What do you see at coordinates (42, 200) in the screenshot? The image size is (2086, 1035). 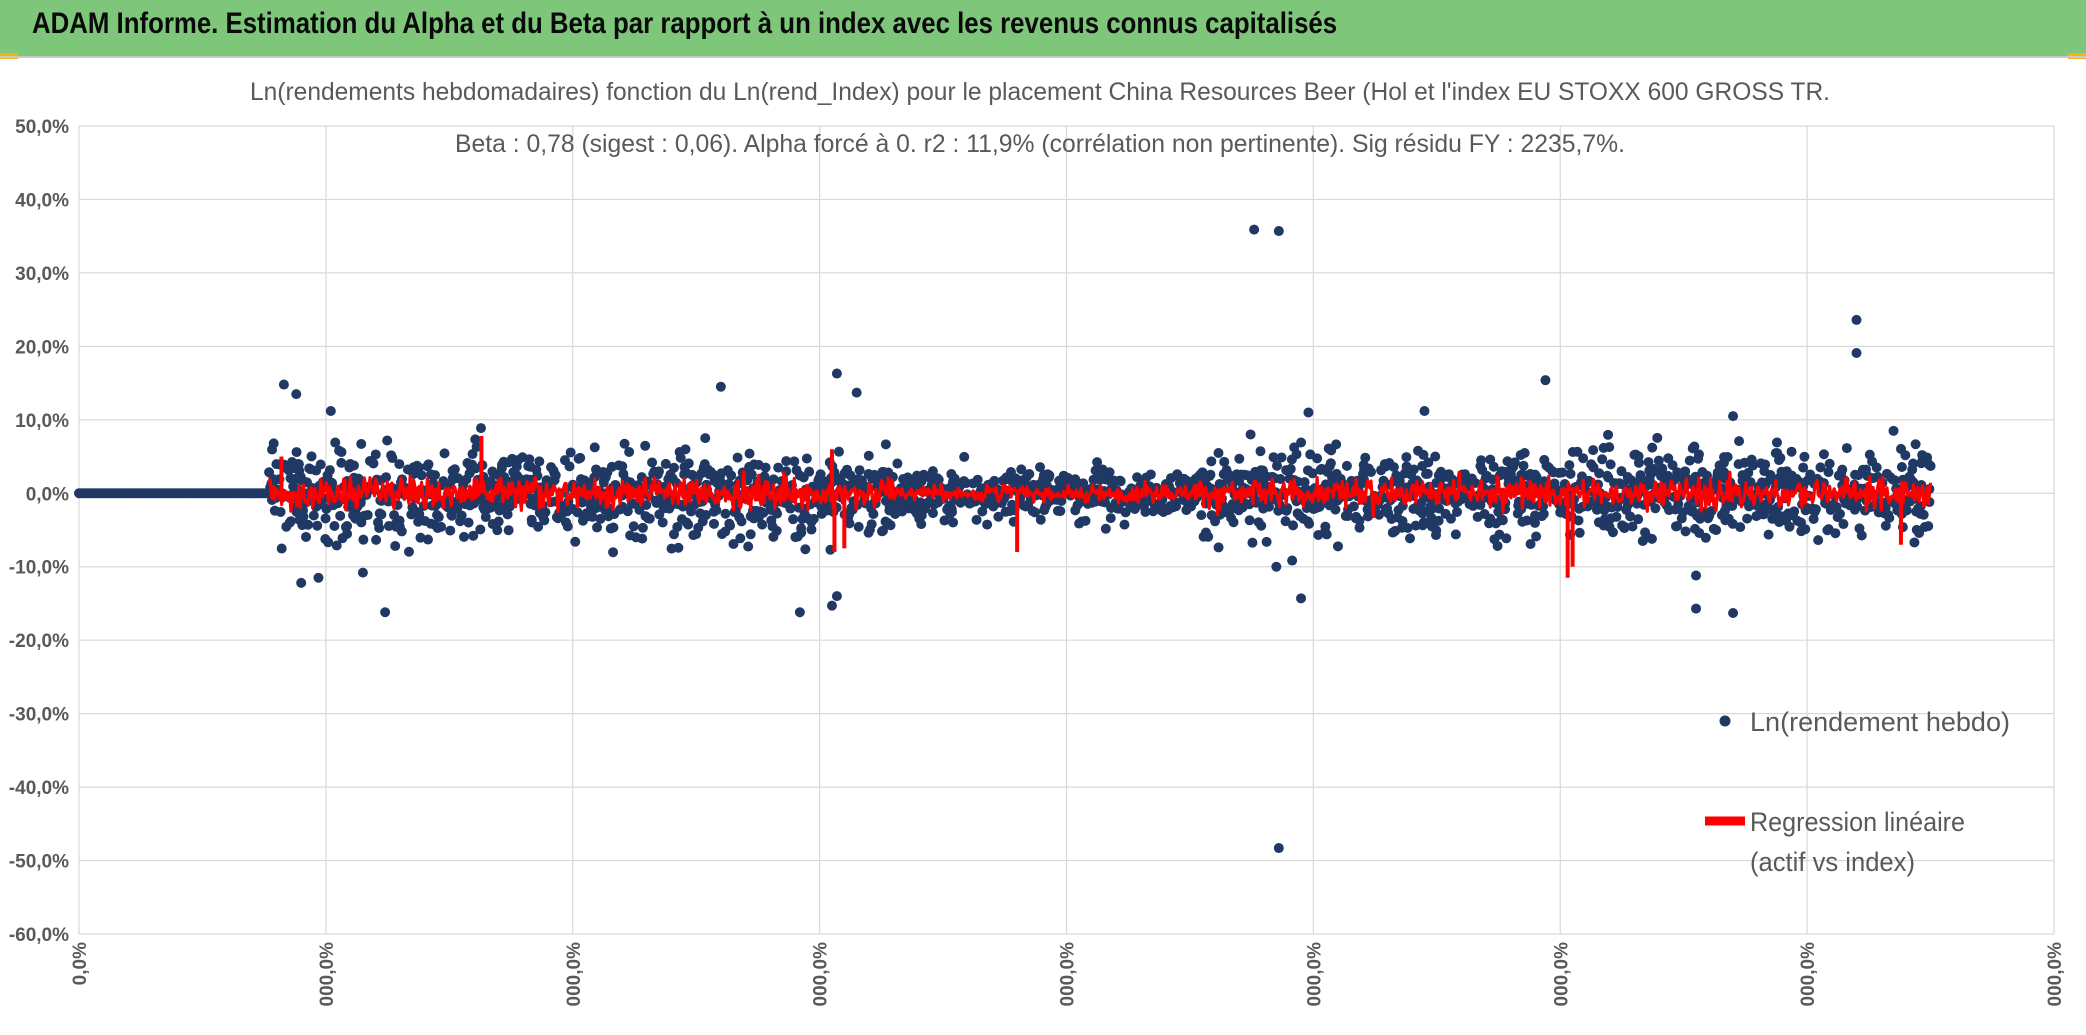 I see `y-tick-label: 40,0%` at bounding box center [42, 200].